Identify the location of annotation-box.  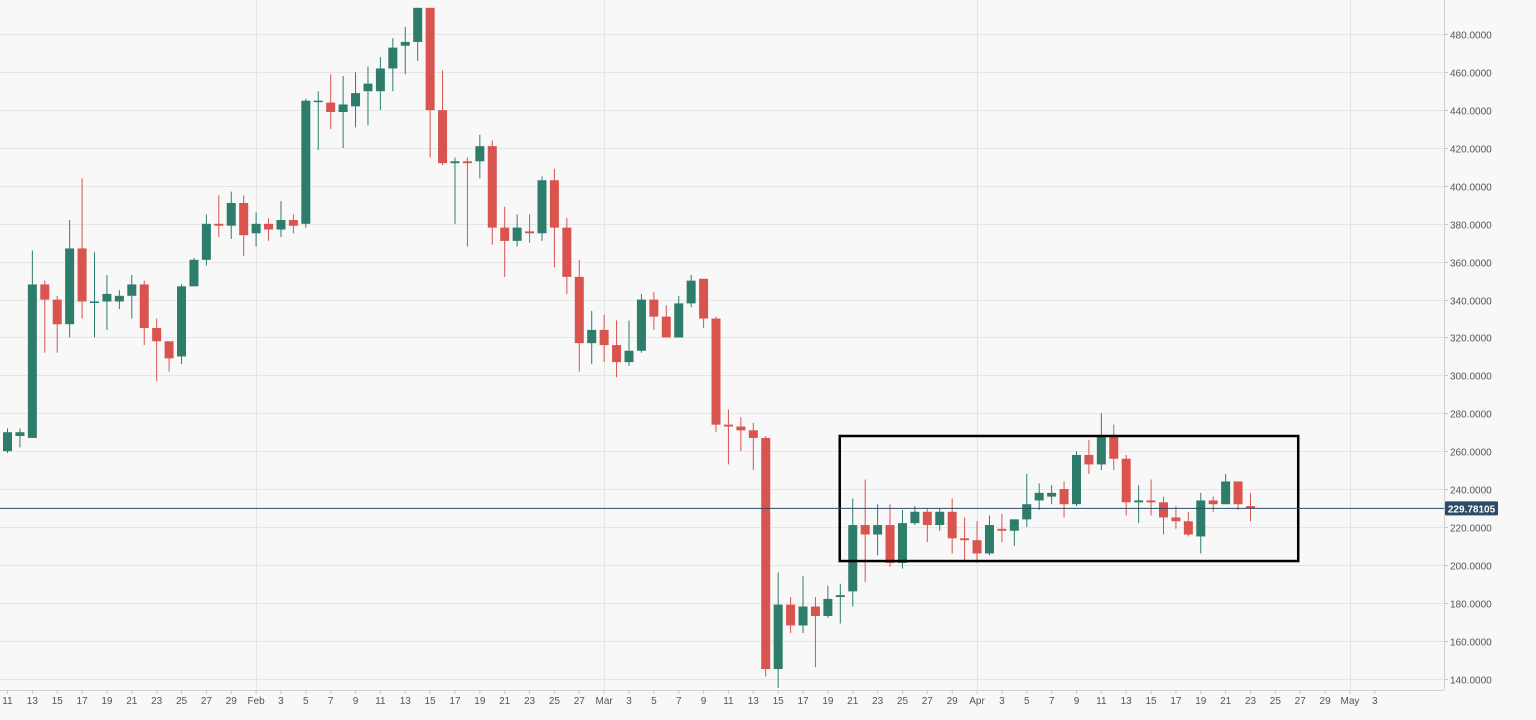
(1069, 498).